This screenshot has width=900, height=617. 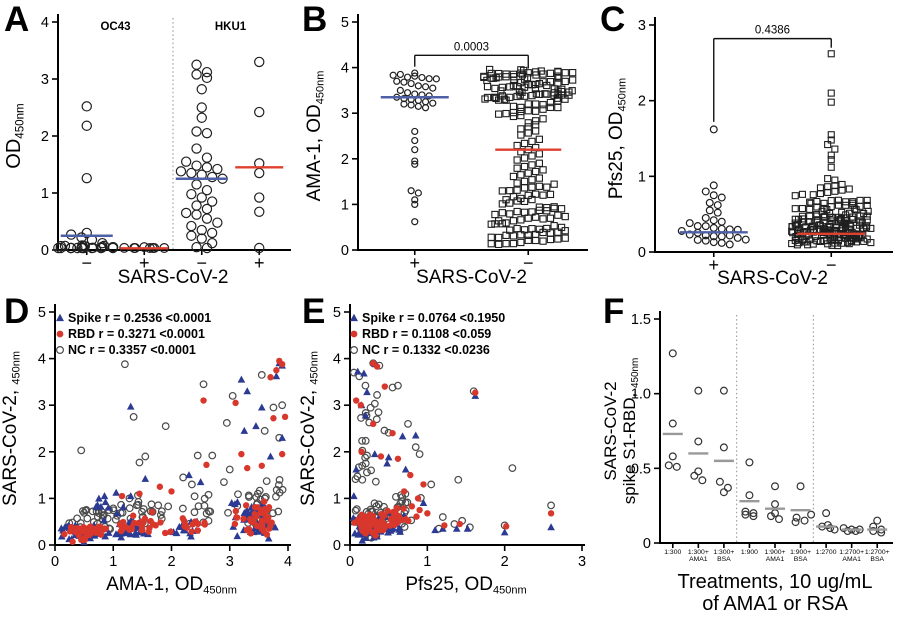 What do you see at coordinates (641, 320) in the screenshot?
I see `svg-text: 1.5` at bounding box center [641, 320].